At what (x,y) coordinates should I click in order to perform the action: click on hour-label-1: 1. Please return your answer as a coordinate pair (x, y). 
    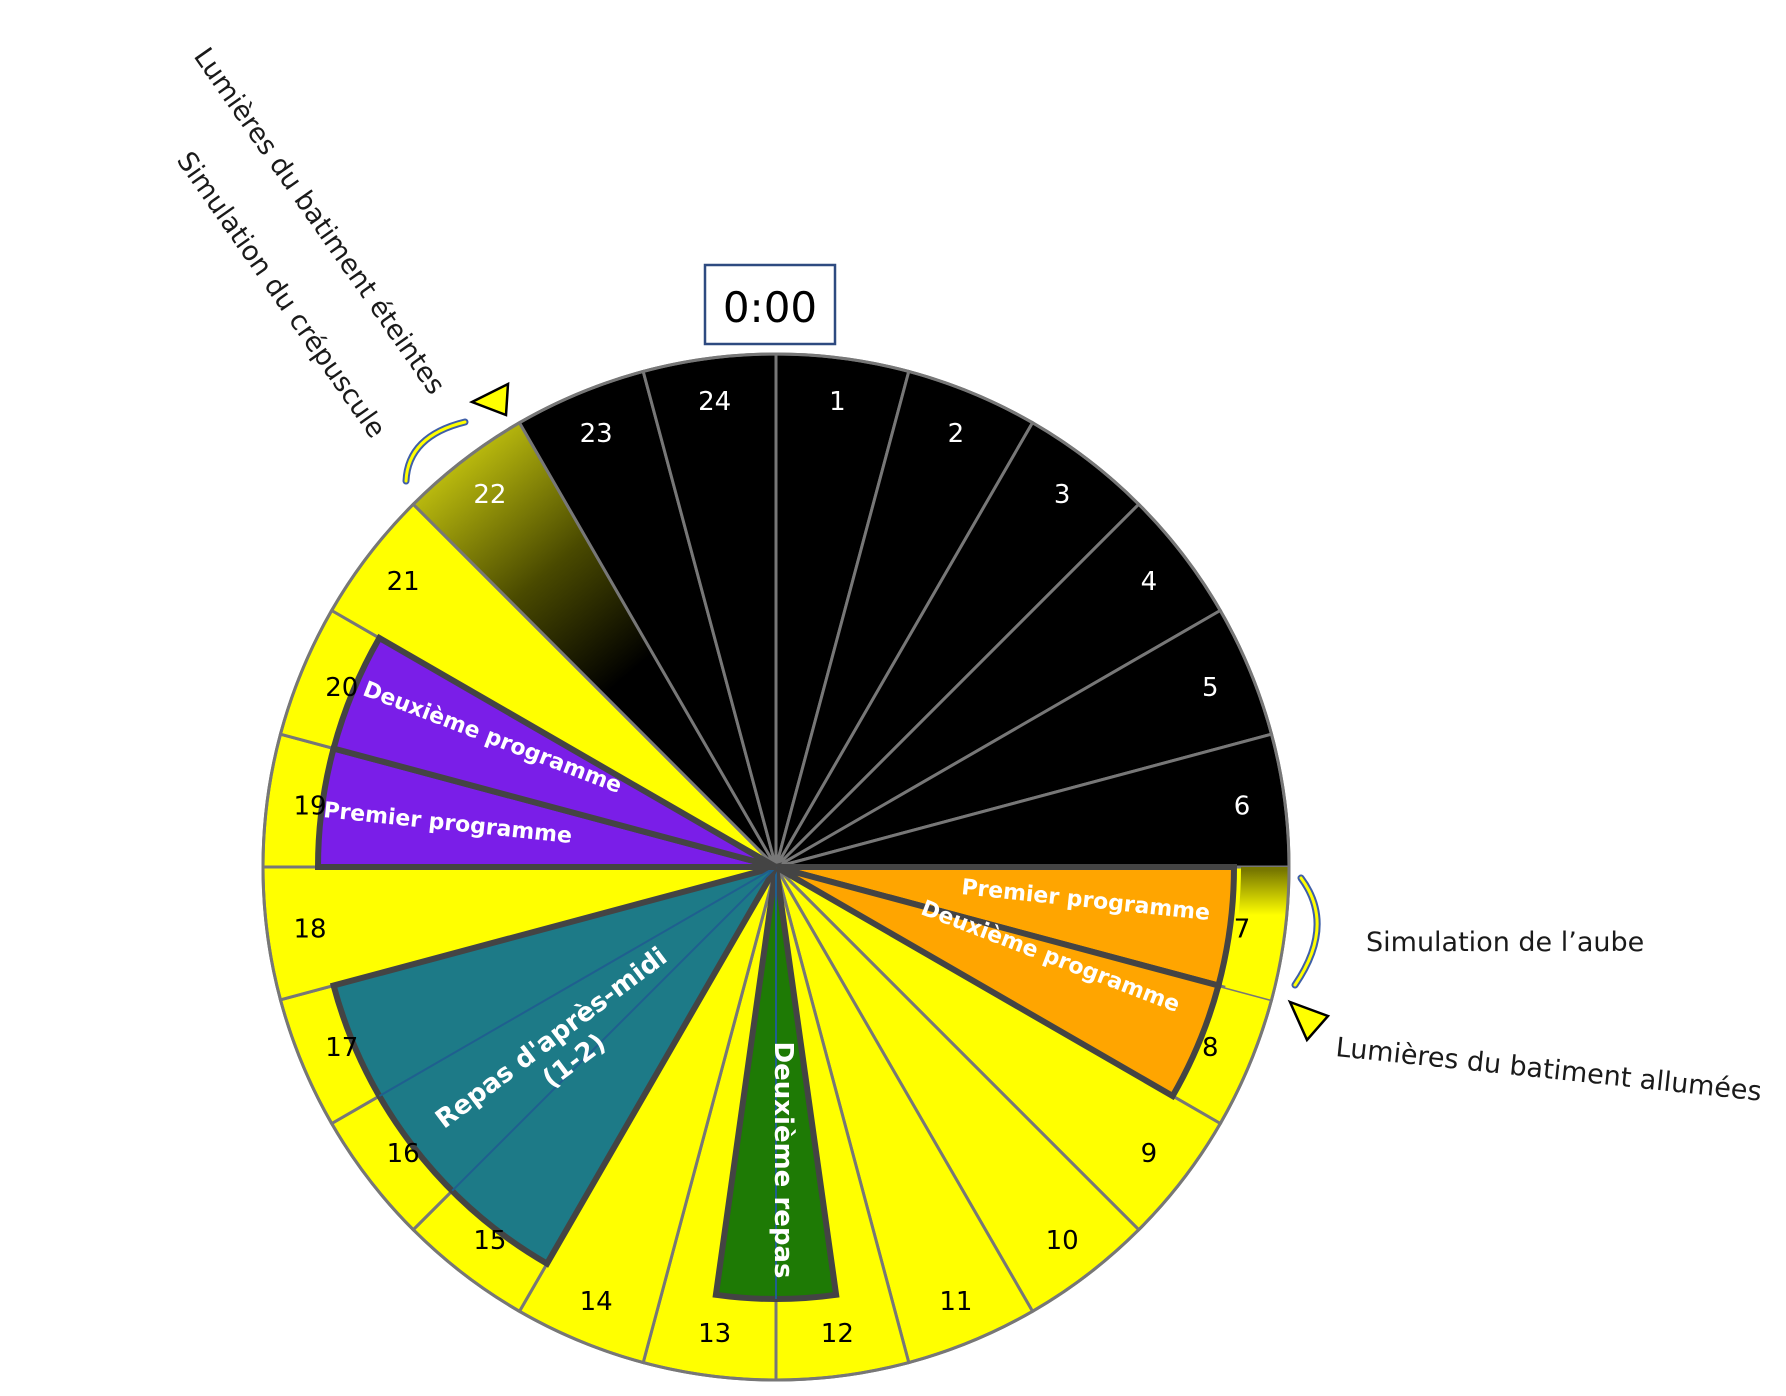
    Looking at the image, I should click on (837, 402).